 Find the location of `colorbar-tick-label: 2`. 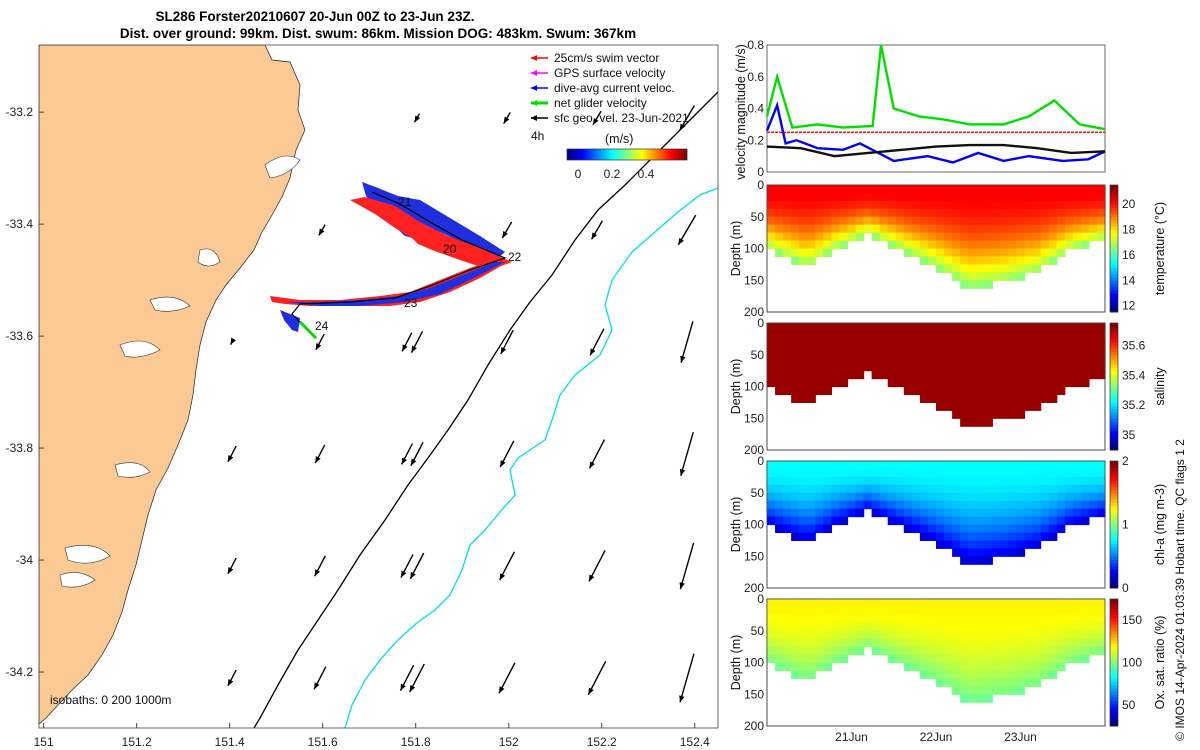

colorbar-tick-label: 2 is located at coordinates (1125, 461).